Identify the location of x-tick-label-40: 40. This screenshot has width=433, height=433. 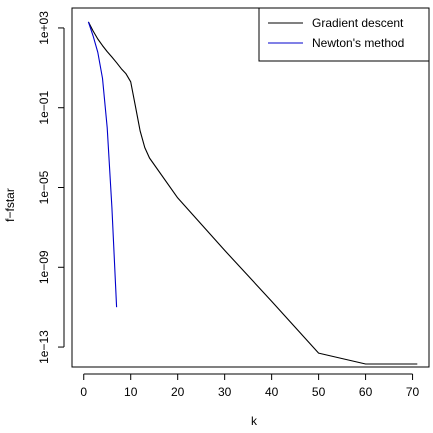
(272, 392).